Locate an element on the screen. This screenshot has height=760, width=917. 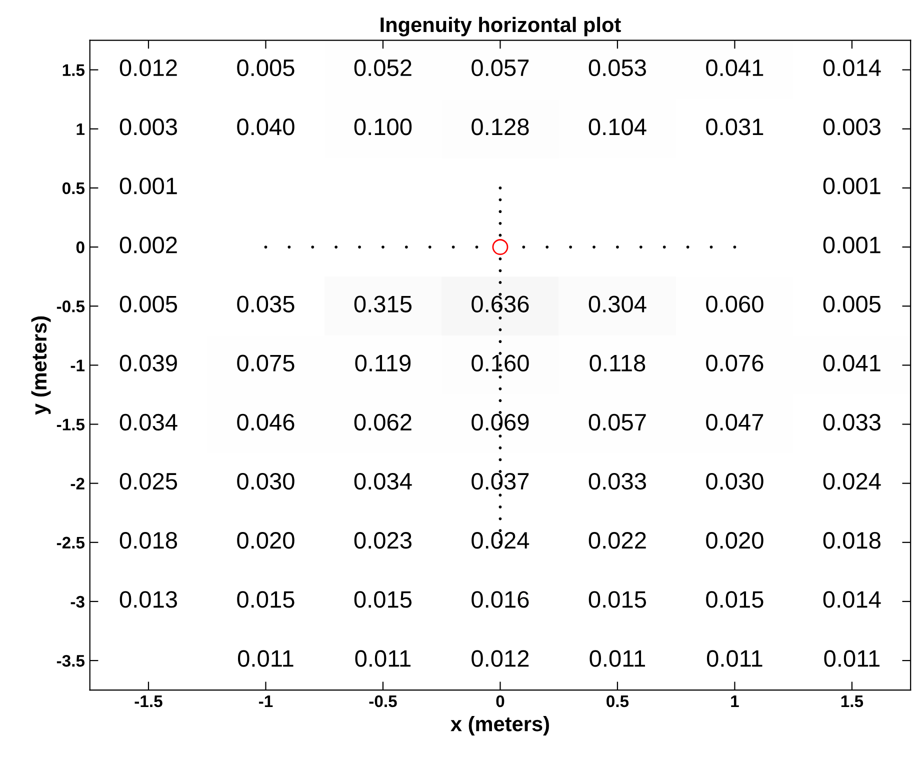
y-tick-label: 1.5 is located at coordinates (73, 70).